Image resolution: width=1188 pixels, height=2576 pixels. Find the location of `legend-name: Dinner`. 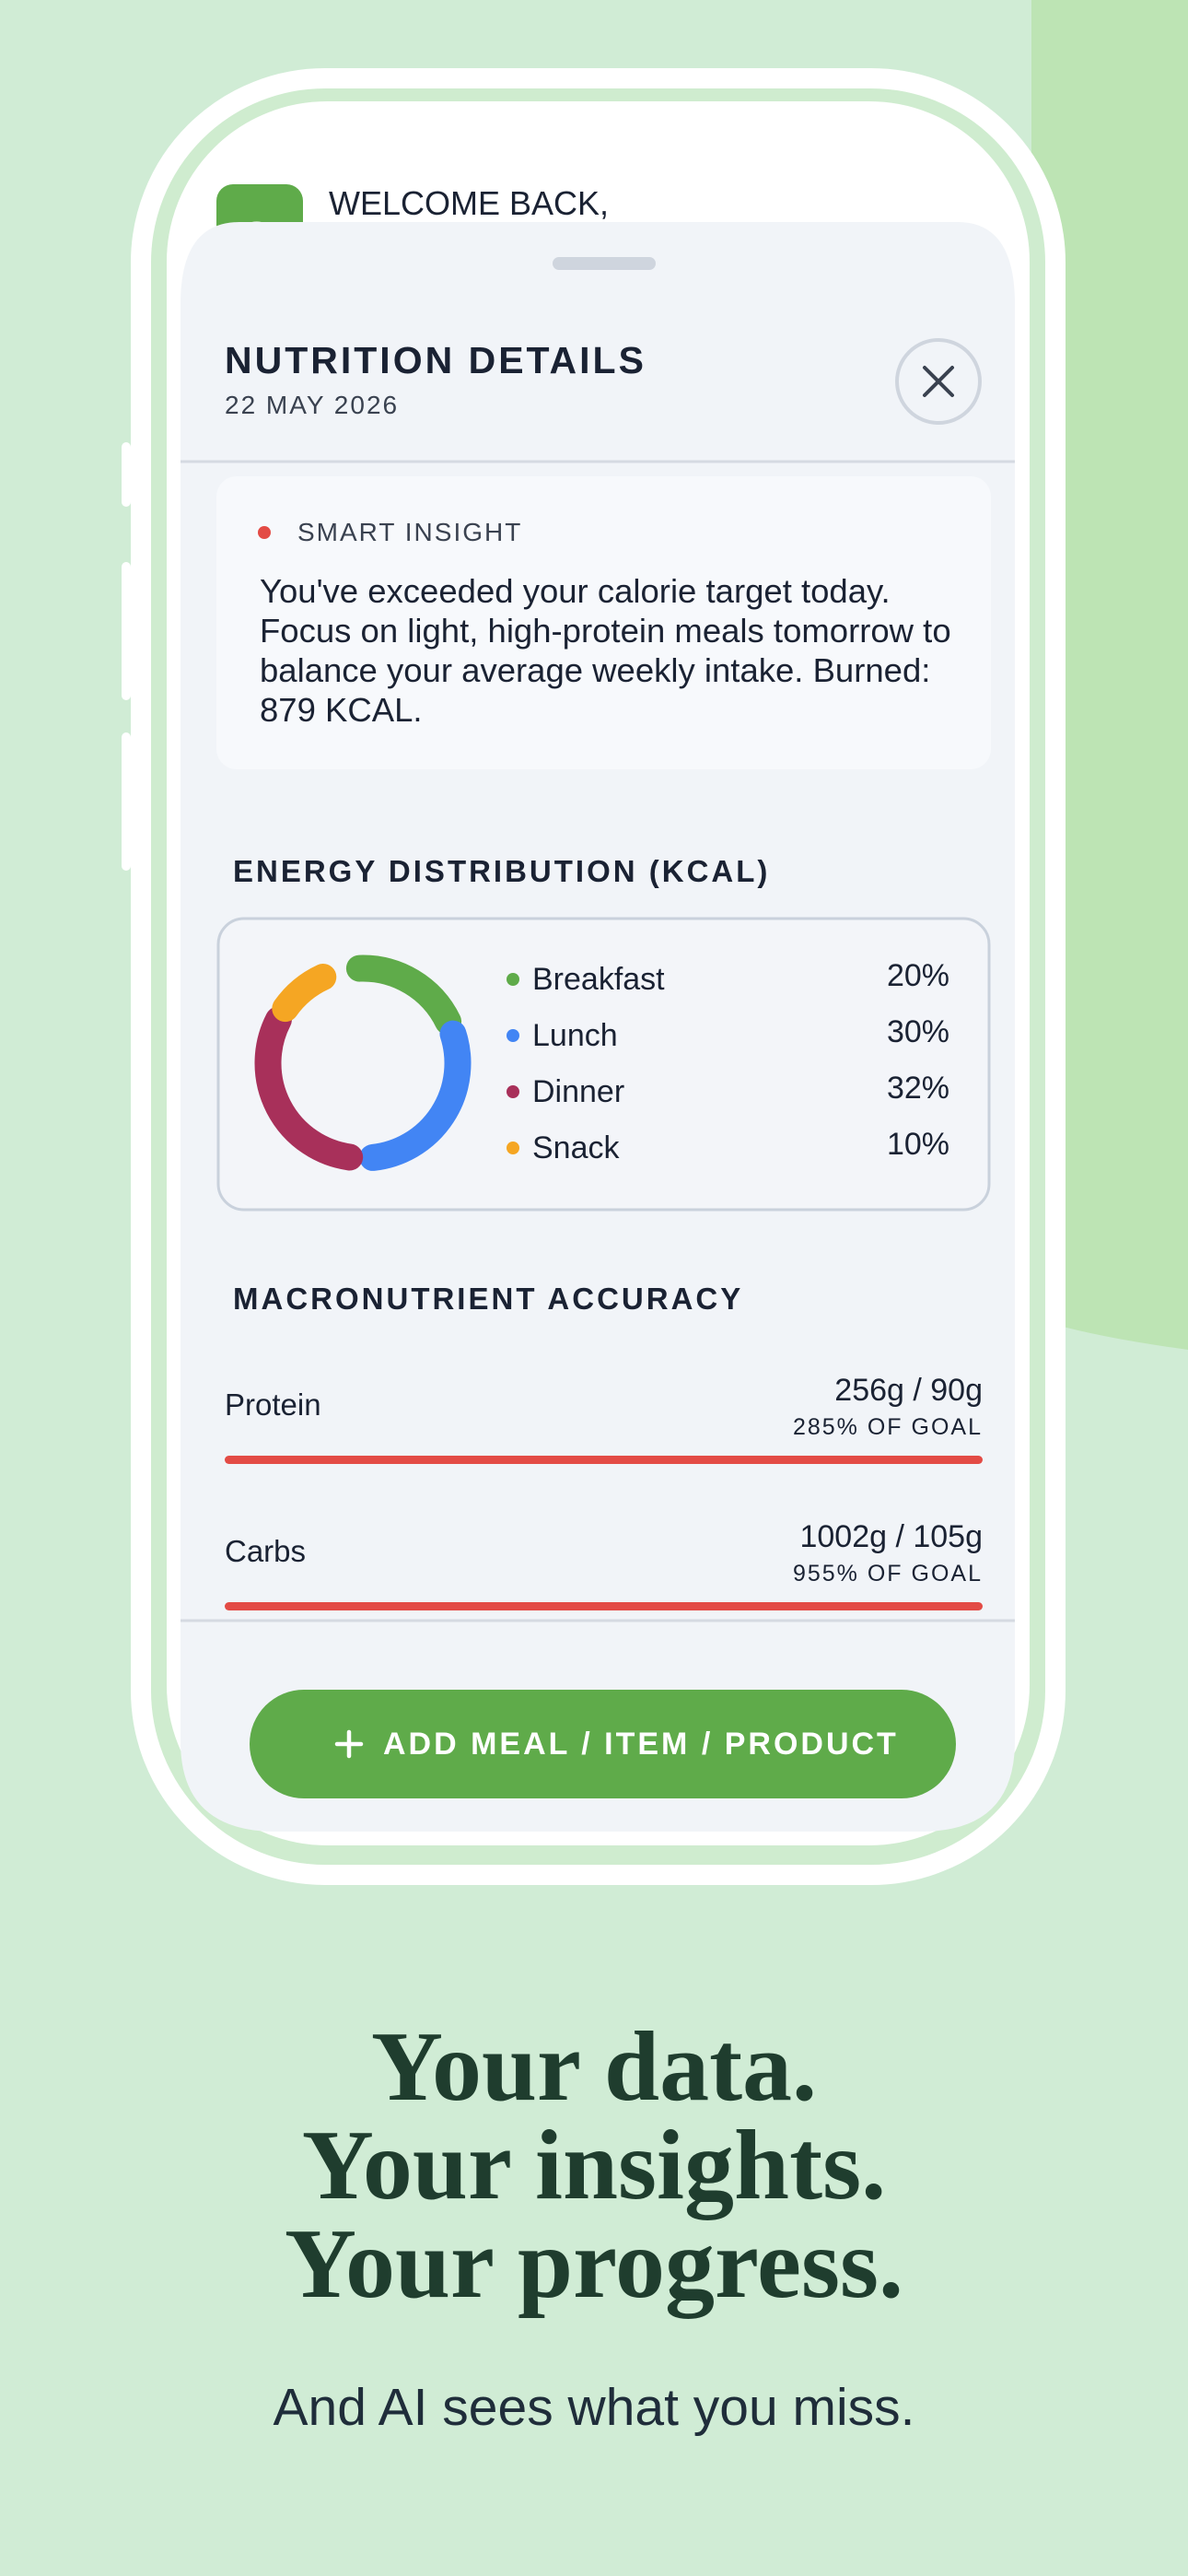

legend-name: Dinner is located at coordinates (578, 1091).